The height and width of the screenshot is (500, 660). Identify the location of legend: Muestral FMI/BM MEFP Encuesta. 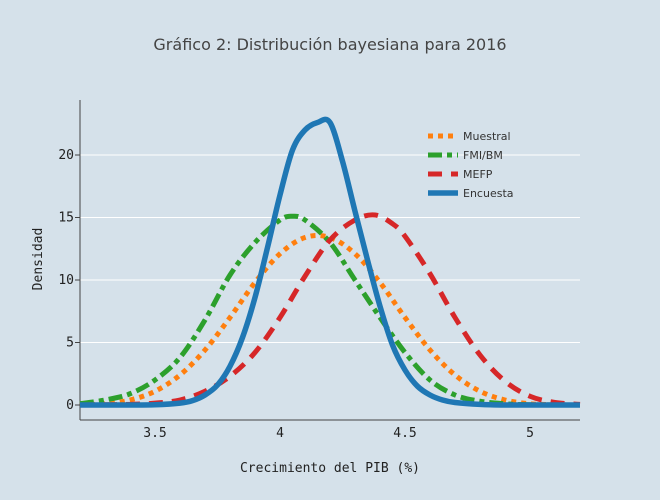
(471, 165).